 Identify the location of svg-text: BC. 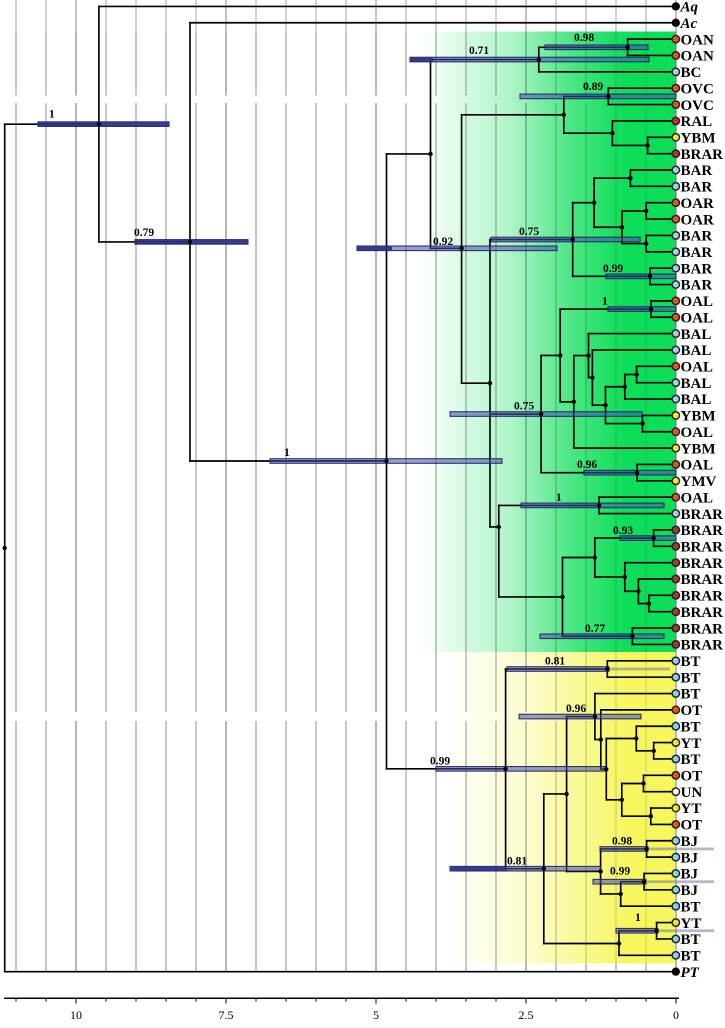
(691, 73).